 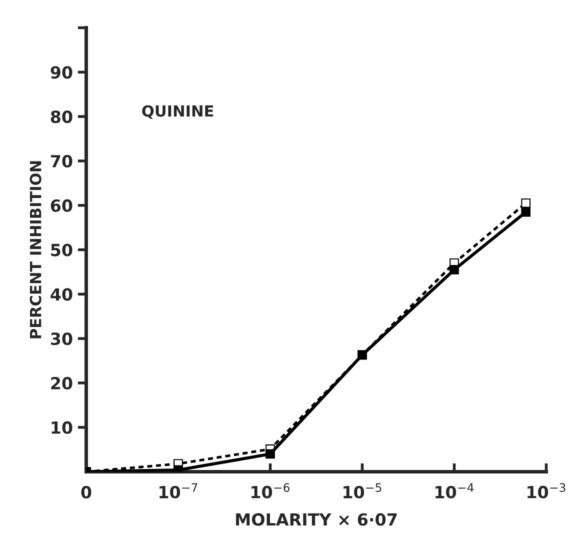 What do you see at coordinates (61, 117) in the screenshot?
I see `y-tick-label: 80` at bounding box center [61, 117].